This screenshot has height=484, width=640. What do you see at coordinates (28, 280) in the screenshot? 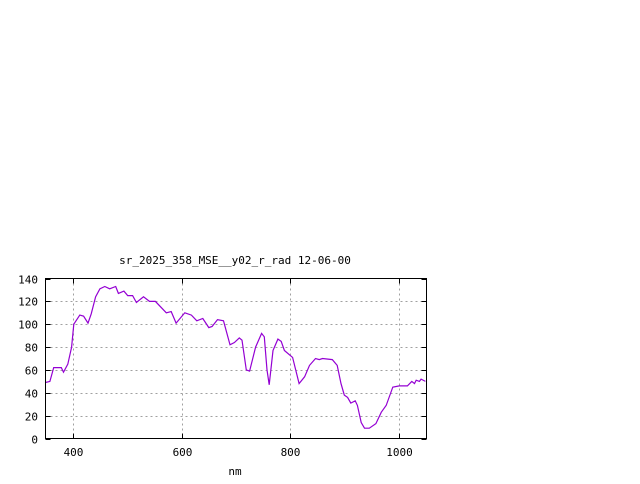
I see `y-tick-label: 140` at bounding box center [28, 280].